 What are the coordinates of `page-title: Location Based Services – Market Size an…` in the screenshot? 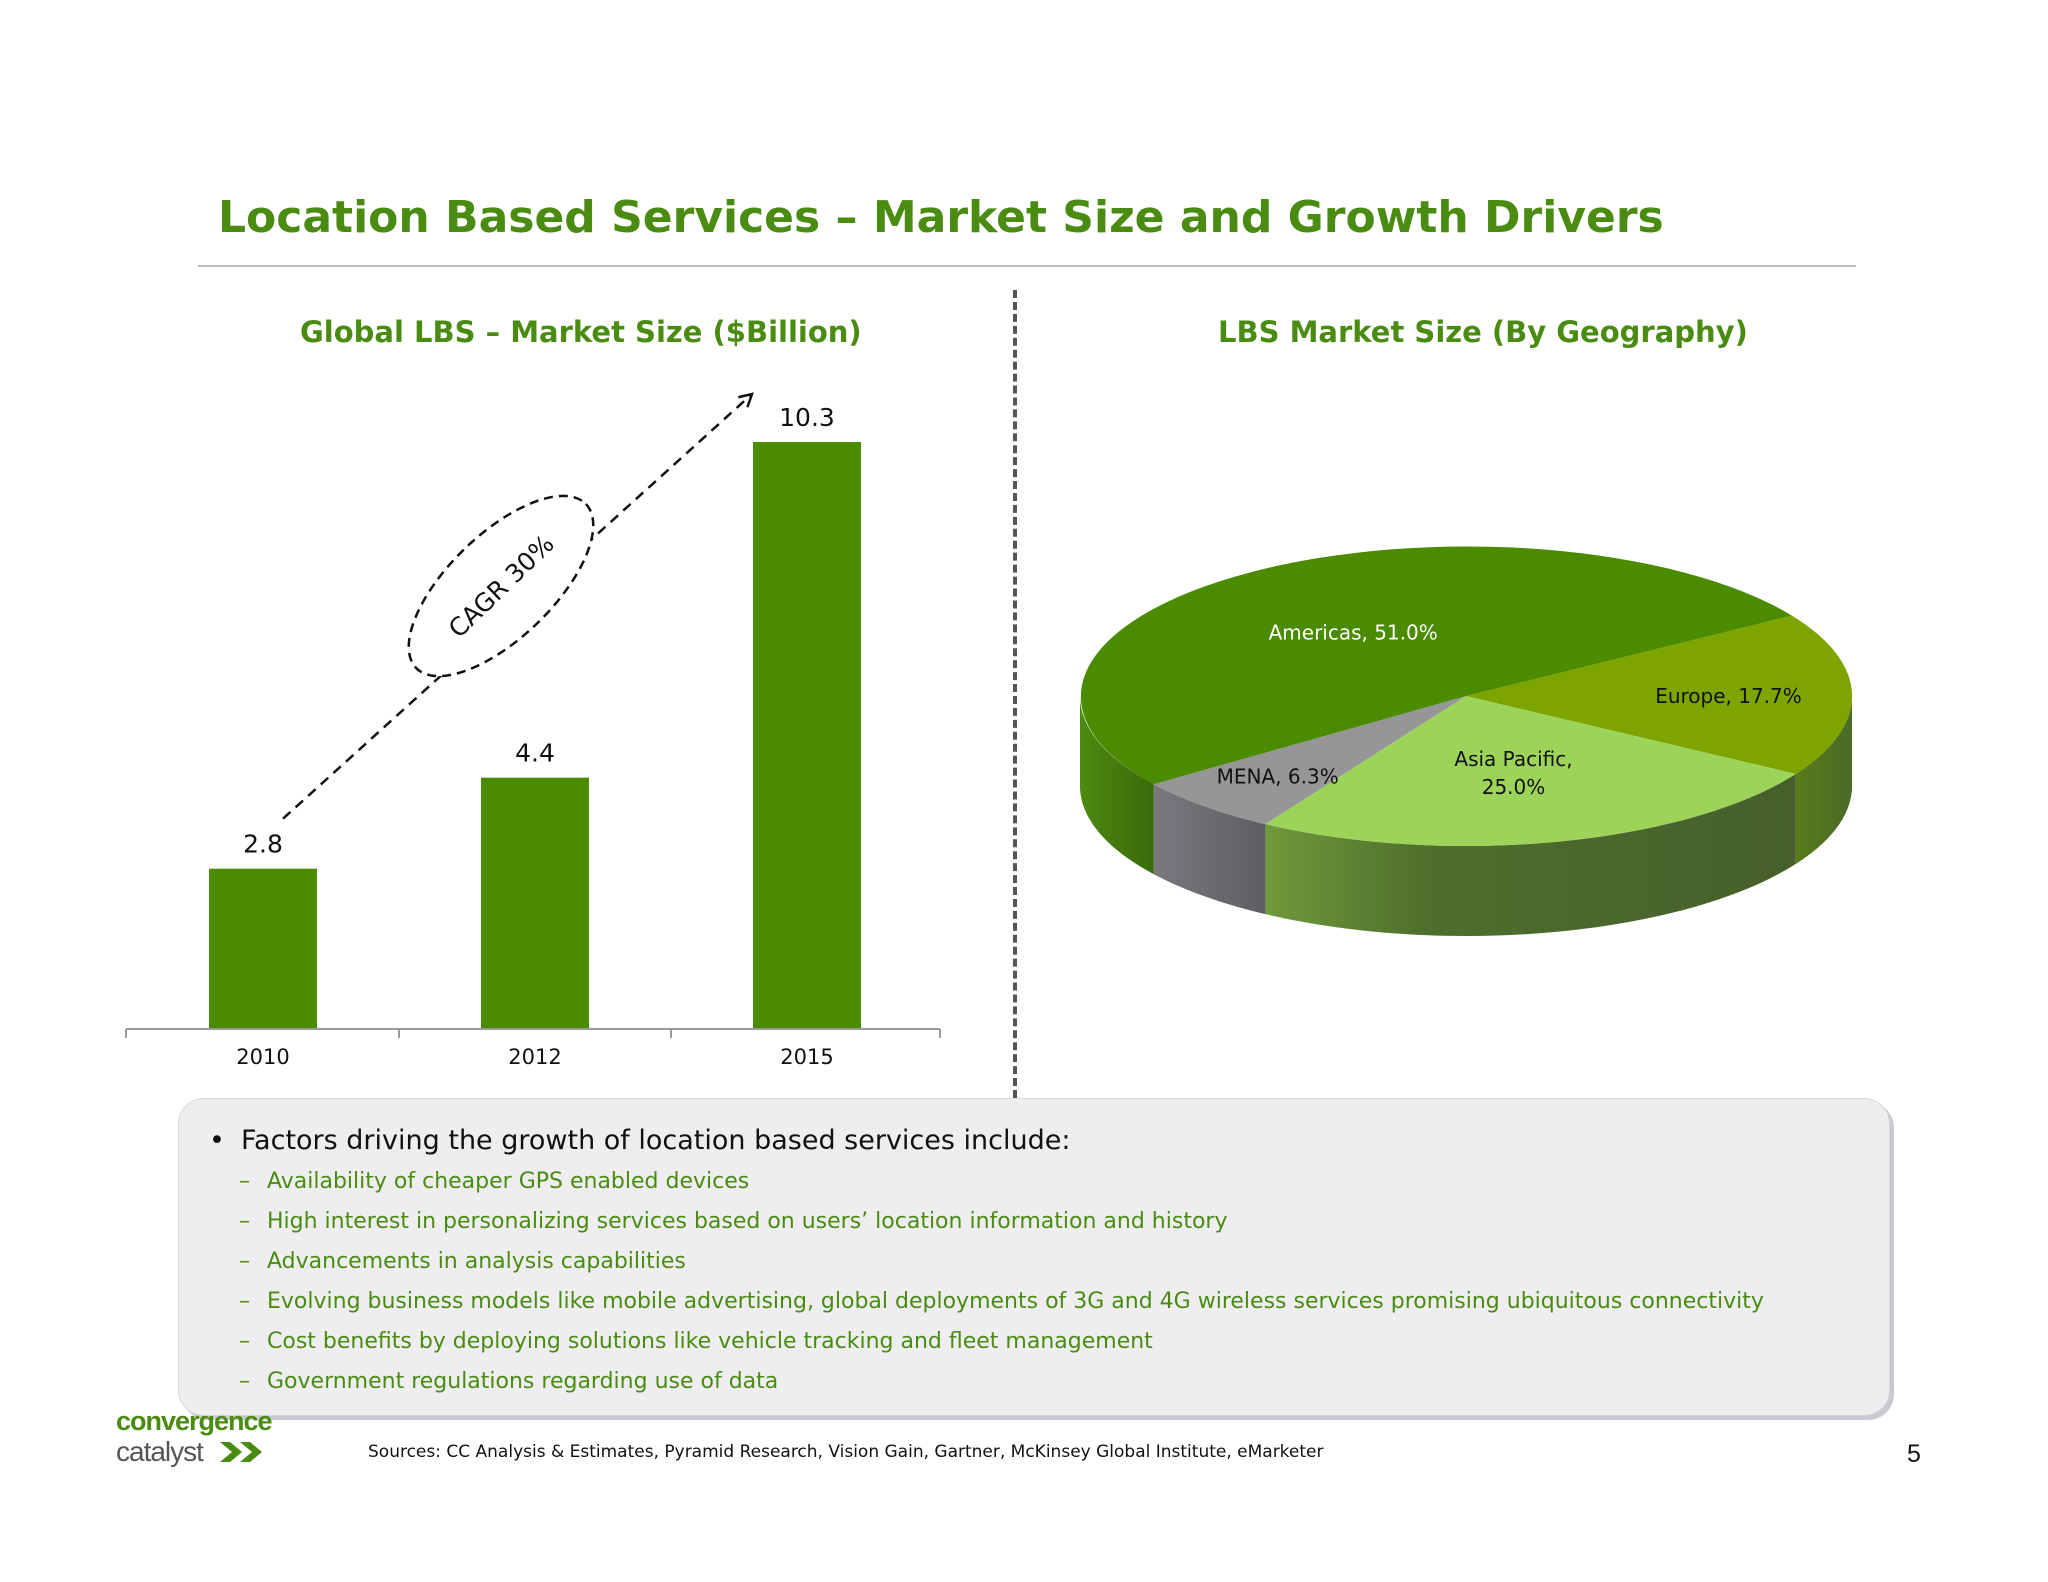 It's located at (941, 217).